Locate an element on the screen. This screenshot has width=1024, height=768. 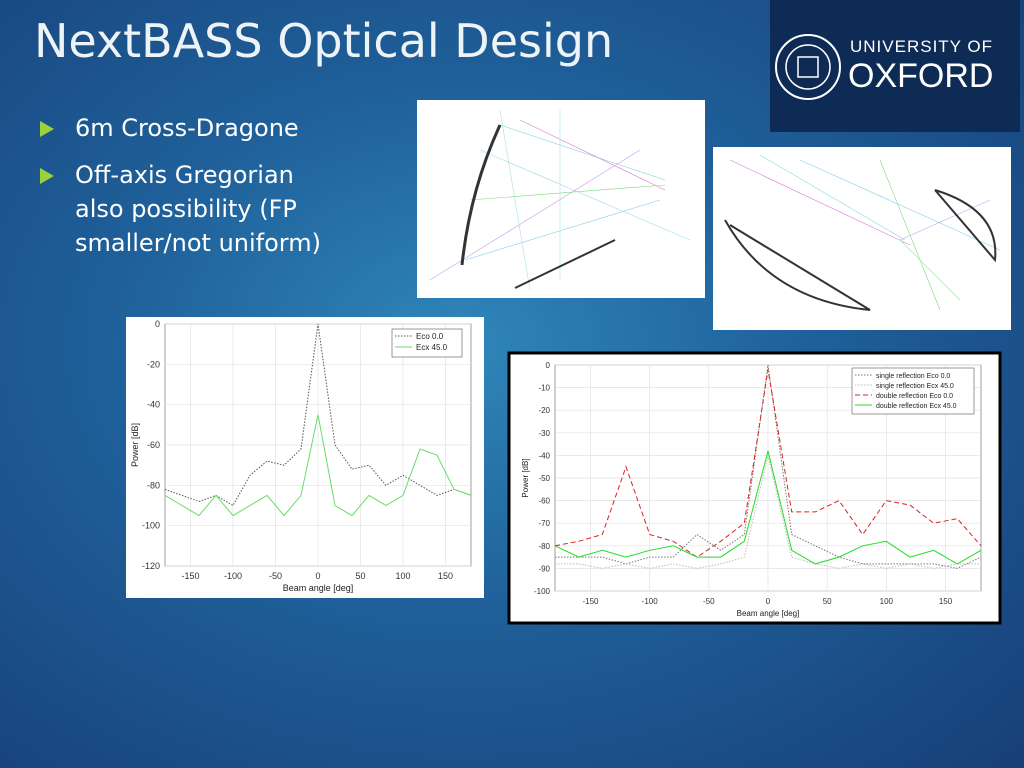
legend-label: Eco 0.0 is located at coordinates (430, 336).